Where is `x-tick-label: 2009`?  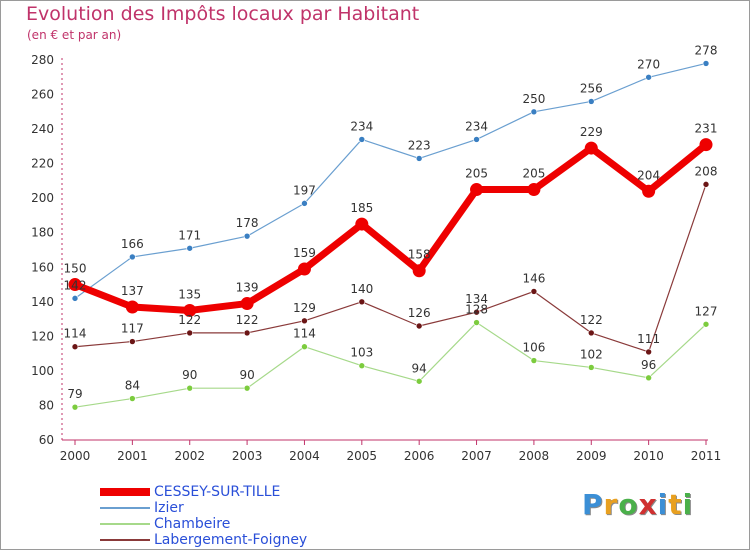 x-tick-label: 2009 is located at coordinates (591, 456).